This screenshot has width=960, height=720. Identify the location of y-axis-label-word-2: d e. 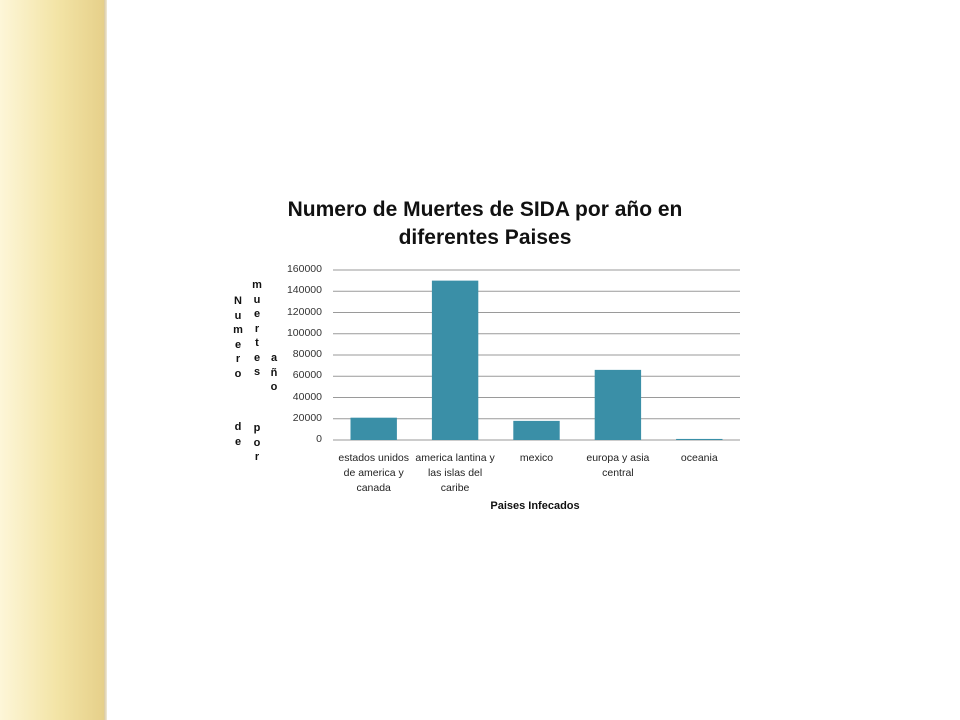
(238, 434).